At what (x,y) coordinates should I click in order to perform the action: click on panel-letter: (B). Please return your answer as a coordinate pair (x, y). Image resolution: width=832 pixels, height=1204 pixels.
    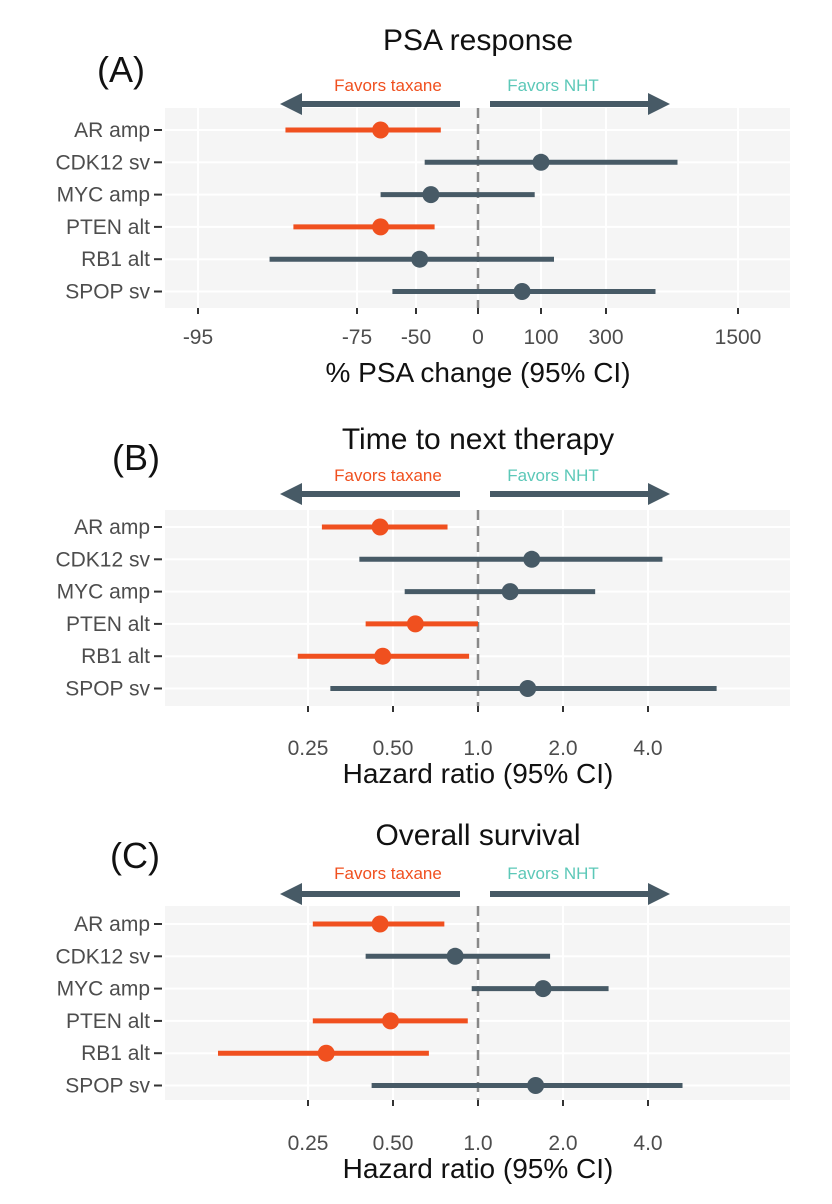
    Looking at the image, I should click on (136, 457).